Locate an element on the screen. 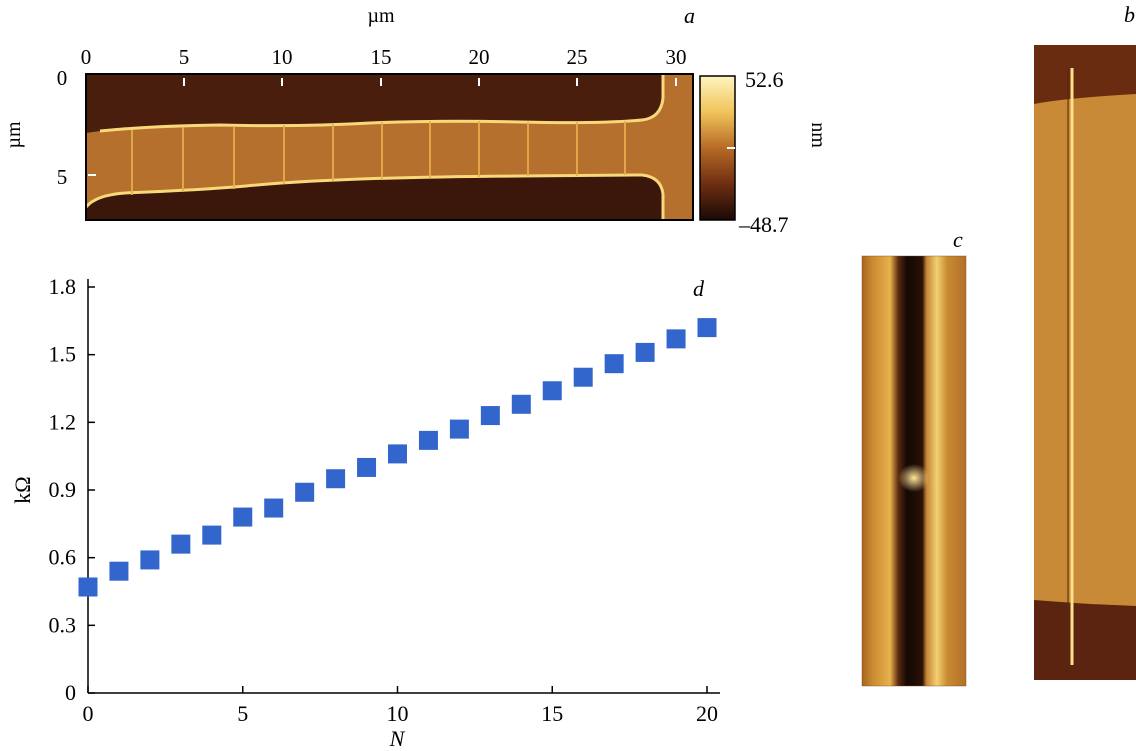  panel-a-x-tick: 10 is located at coordinates (282, 57).